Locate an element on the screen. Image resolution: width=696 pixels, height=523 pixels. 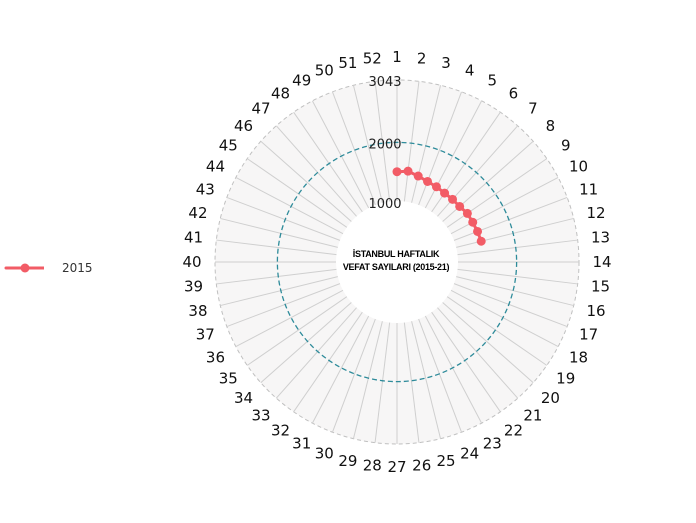
week-label-39: 39 is located at coordinates (193, 287).